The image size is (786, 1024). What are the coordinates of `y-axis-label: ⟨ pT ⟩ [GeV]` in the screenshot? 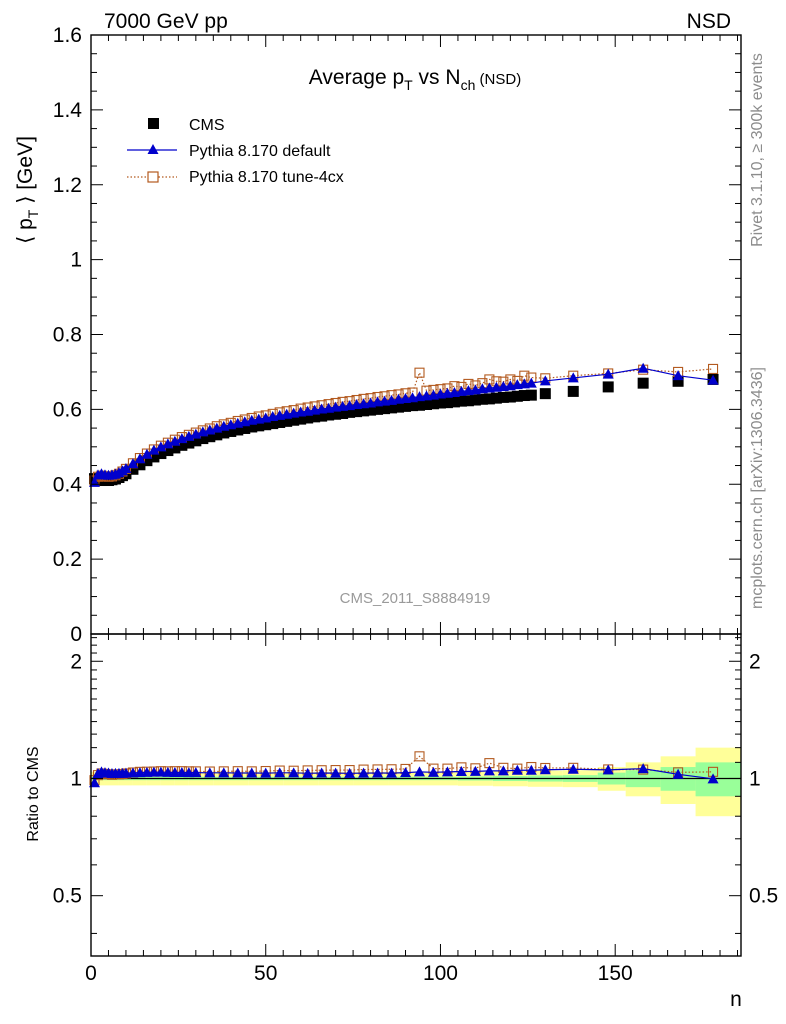 It's located at (27, 190).